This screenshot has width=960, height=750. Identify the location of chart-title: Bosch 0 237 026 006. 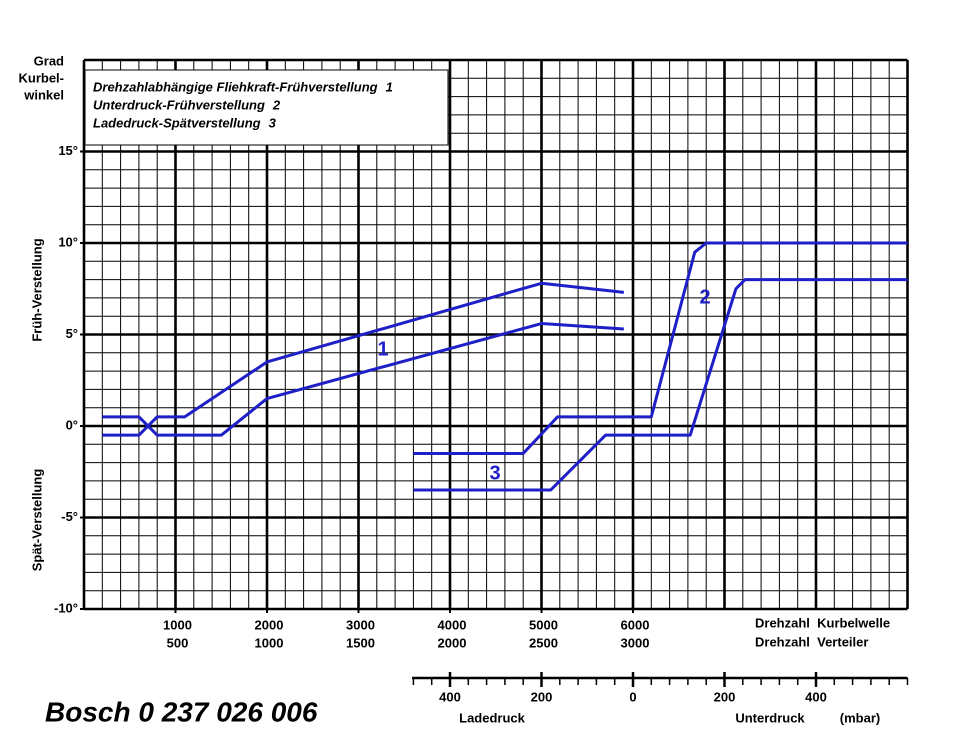
(181, 711).